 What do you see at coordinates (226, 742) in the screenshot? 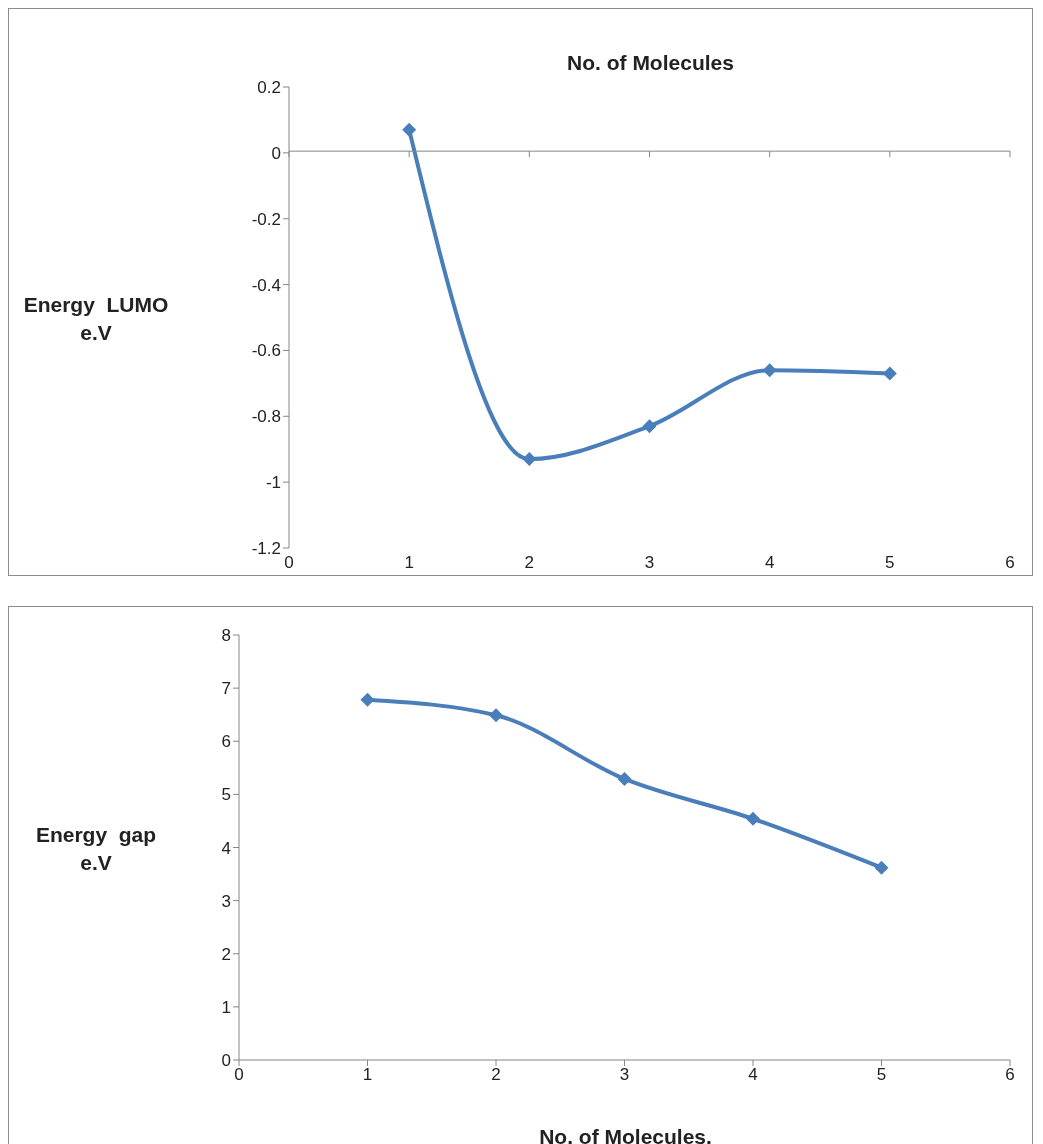
I see `y-tick-label: 6` at bounding box center [226, 742].